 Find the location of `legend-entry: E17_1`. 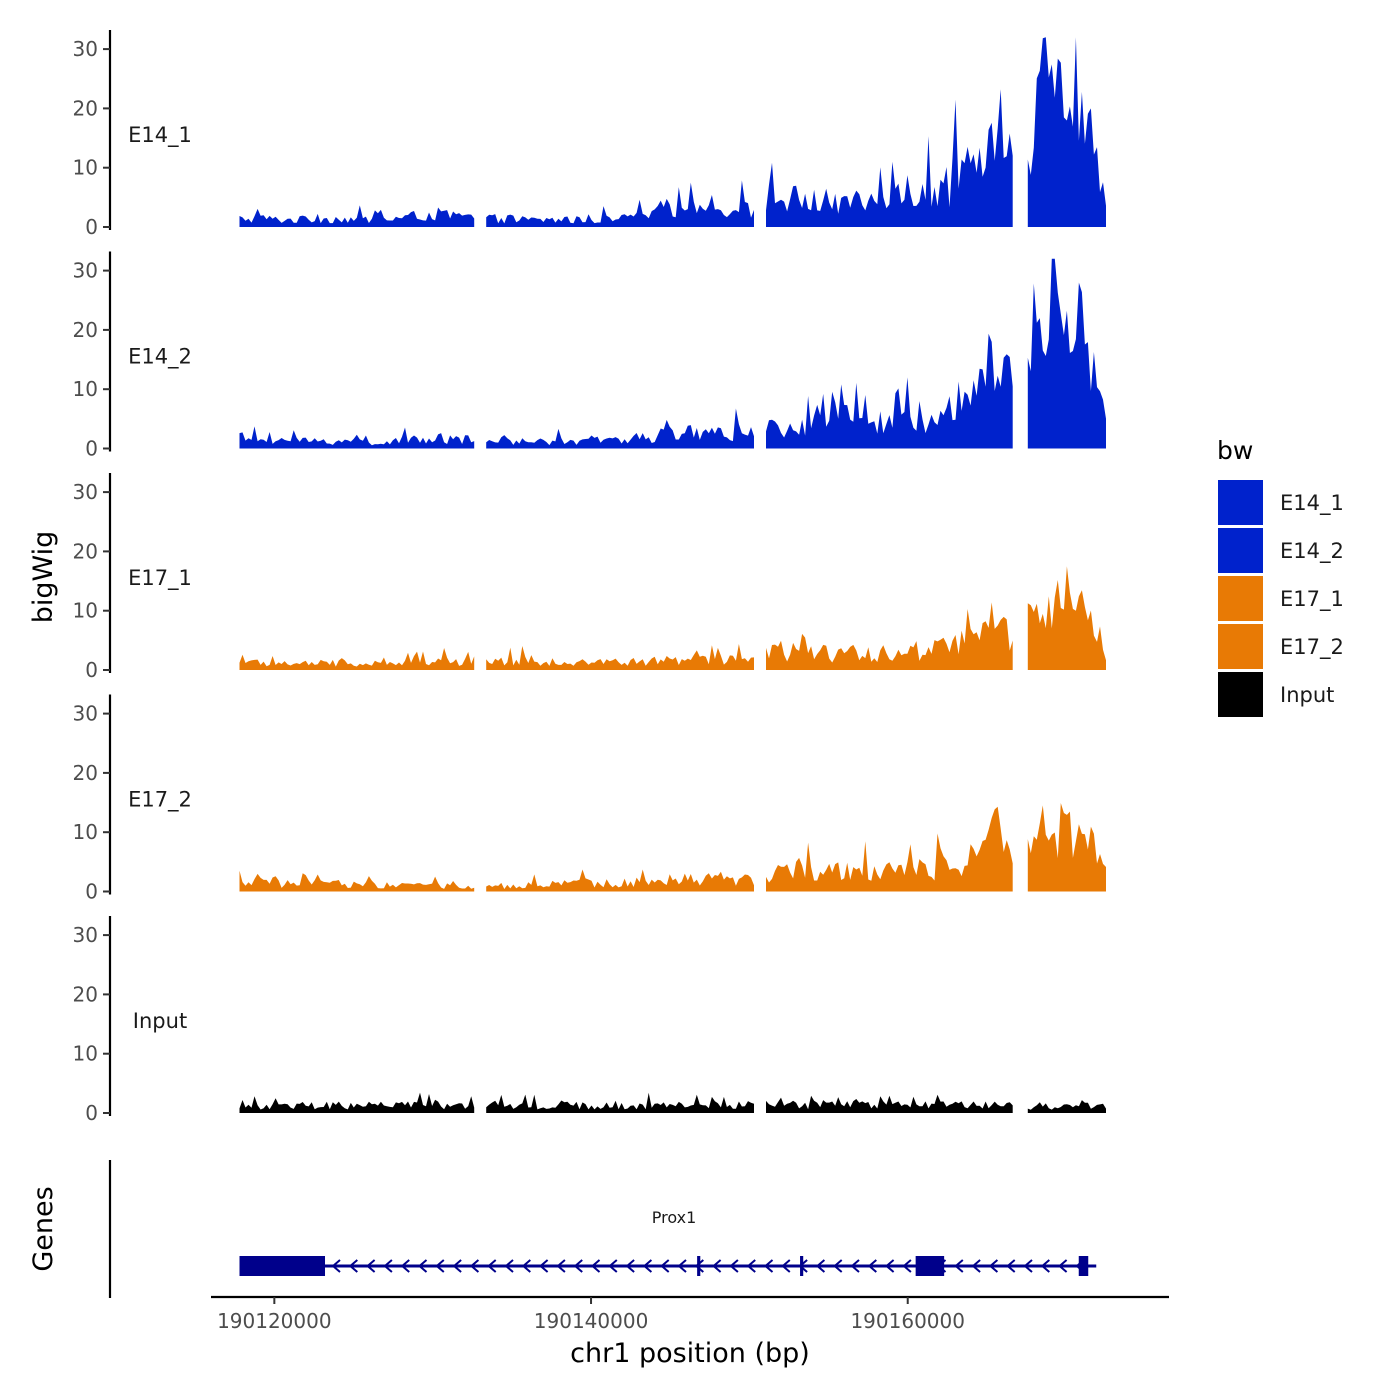

legend-entry: E17_1 is located at coordinates (1281, 598).